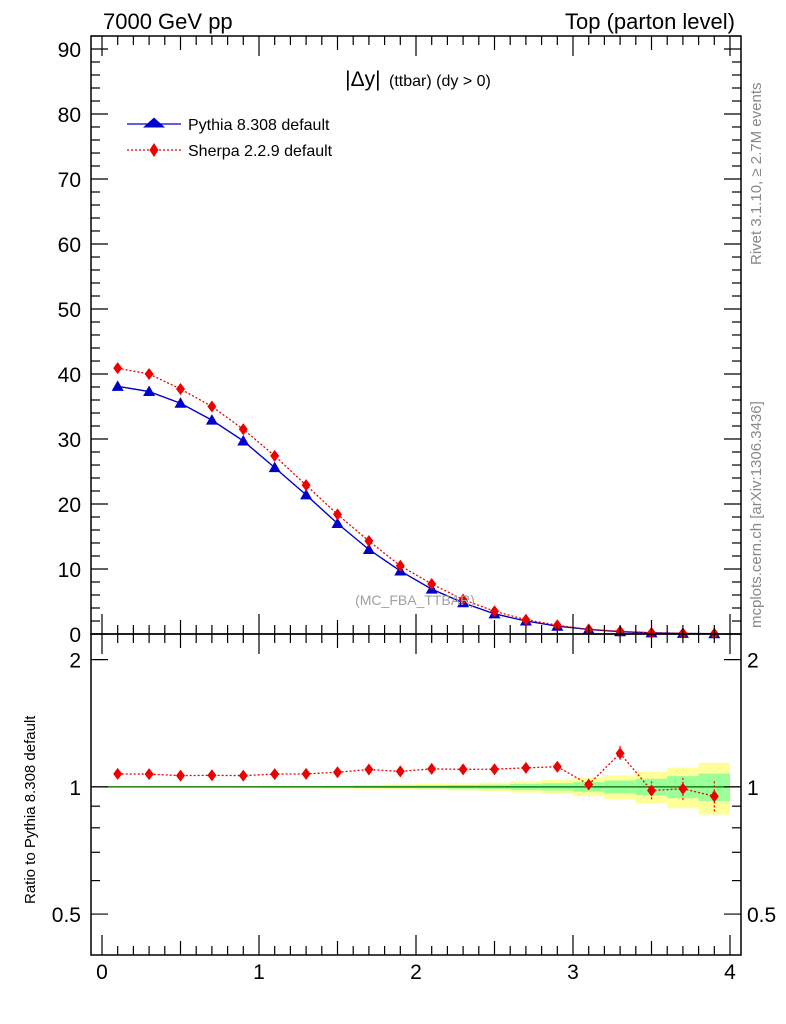 The image size is (786, 1024). What do you see at coordinates (416, 774) in the screenshot?
I see `ratio-sherpa-line` at bounding box center [416, 774].